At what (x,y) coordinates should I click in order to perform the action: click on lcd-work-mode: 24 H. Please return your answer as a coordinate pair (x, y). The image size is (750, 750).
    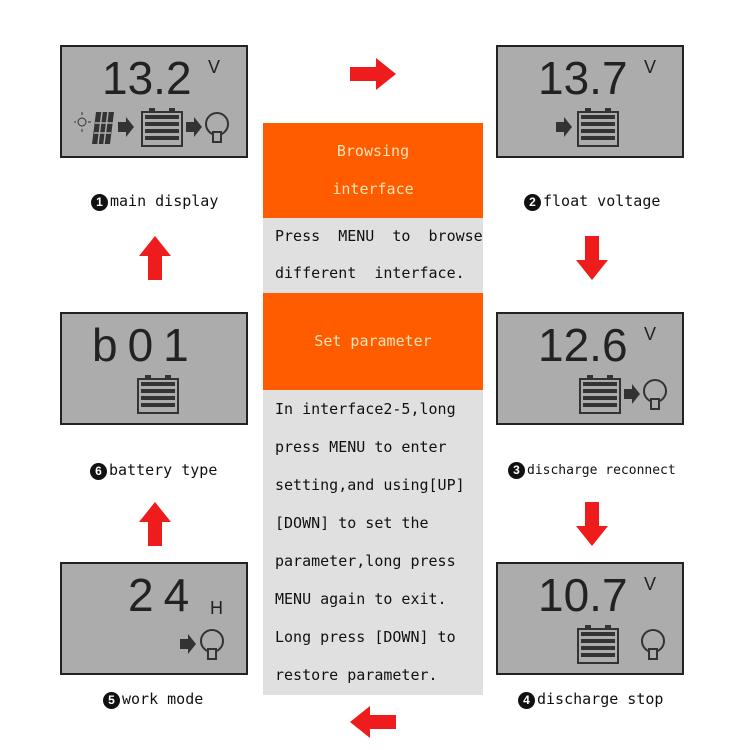
    Looking at the image, I should click on (154, 618).